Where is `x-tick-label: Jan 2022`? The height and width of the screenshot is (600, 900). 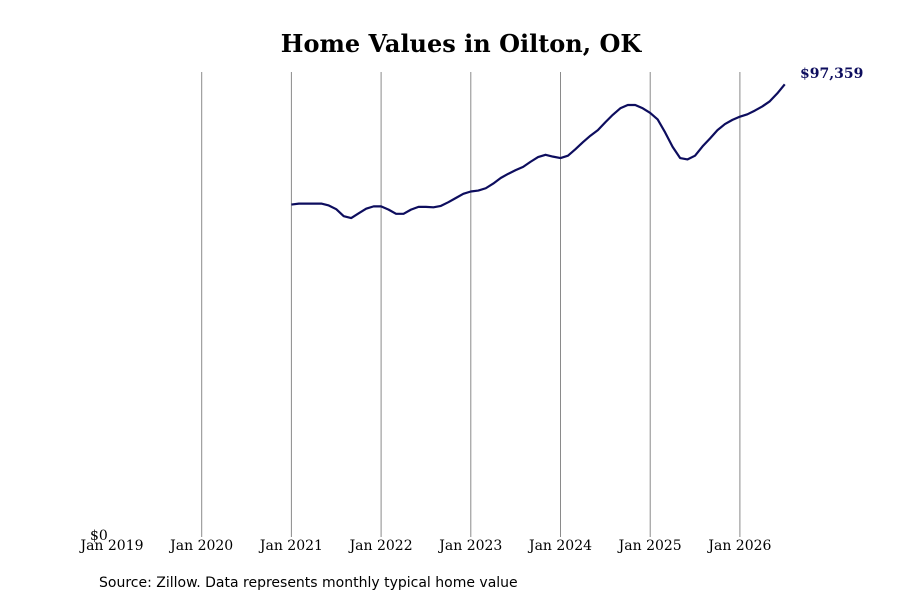 x-tick-label: Jan 2022 is located at coordinates (380, 546).